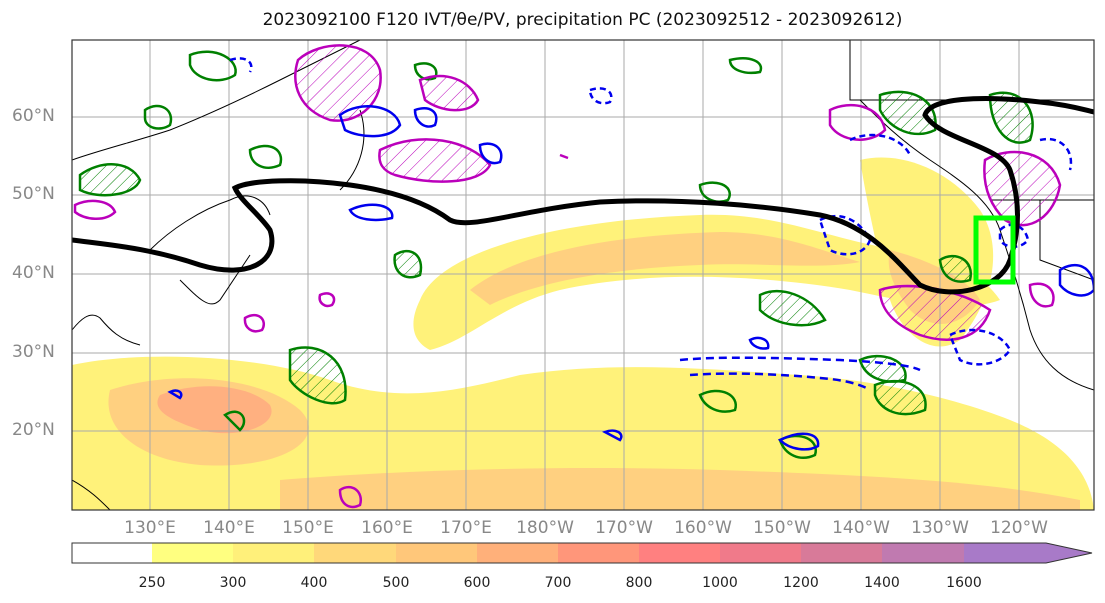 The image size is (1105, 603). I want to click on colorbar-tick-label: 1200, so click(801, 583).